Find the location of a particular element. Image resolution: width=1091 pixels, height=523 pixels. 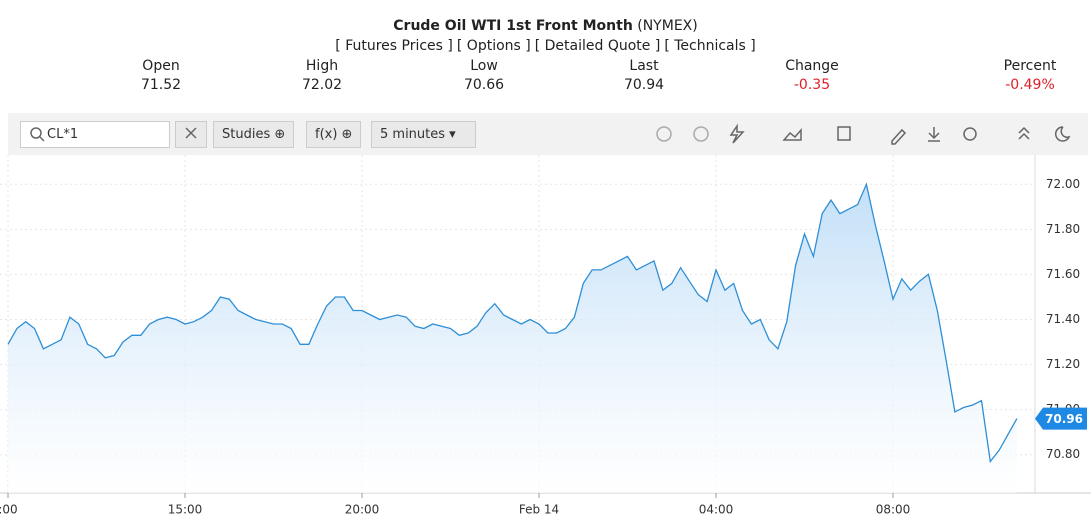

events-icon is located at coordinates (737, 133).